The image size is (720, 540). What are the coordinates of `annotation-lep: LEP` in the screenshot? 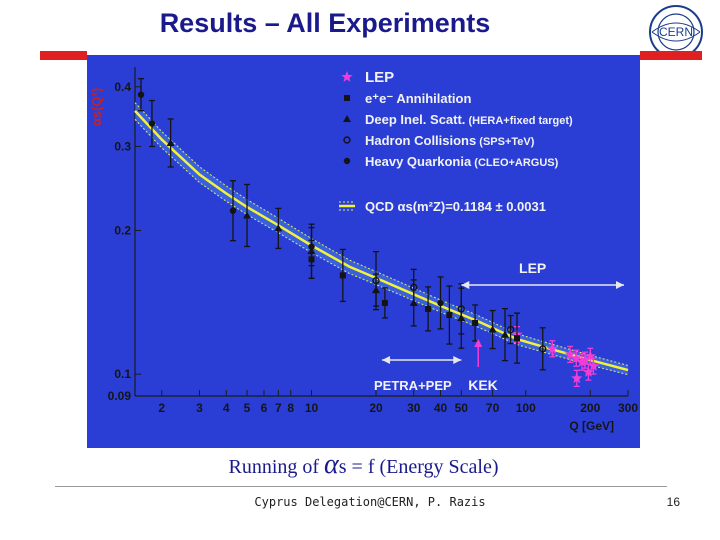 It's located at (532, 268).